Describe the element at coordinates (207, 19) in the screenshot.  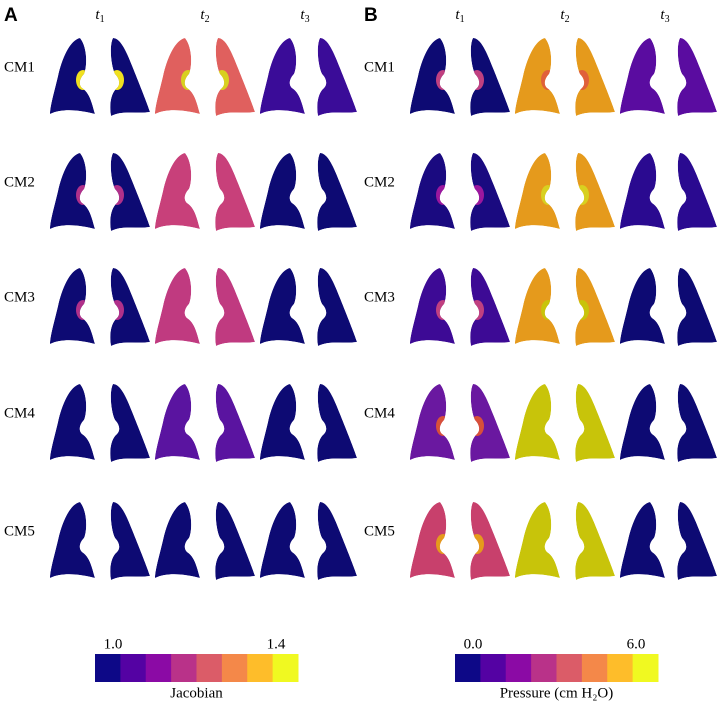
I see `column-label-sub: 2` at that location.